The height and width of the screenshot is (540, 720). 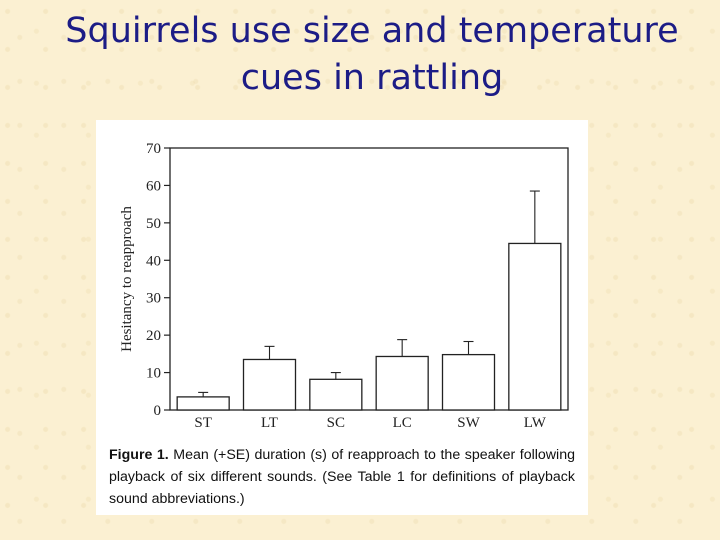 I want to click on y-tick-label: 60, so click(x=153, y=186).